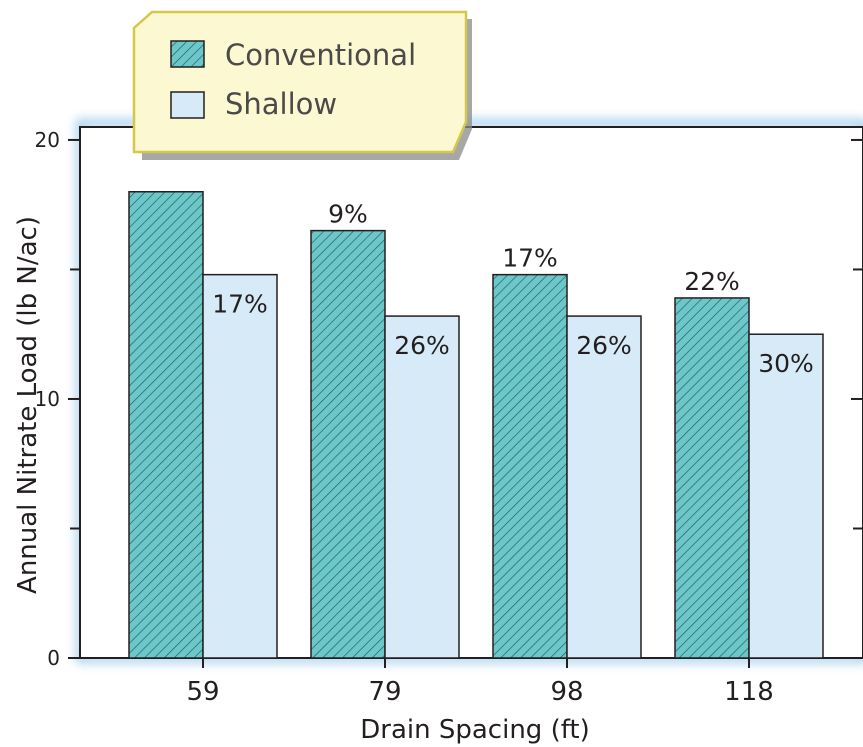  What do you see at coordinates (348, 214) in the screenshot?
I see `data-label-conventional-79: 9%` at bounding box center [348, 214].